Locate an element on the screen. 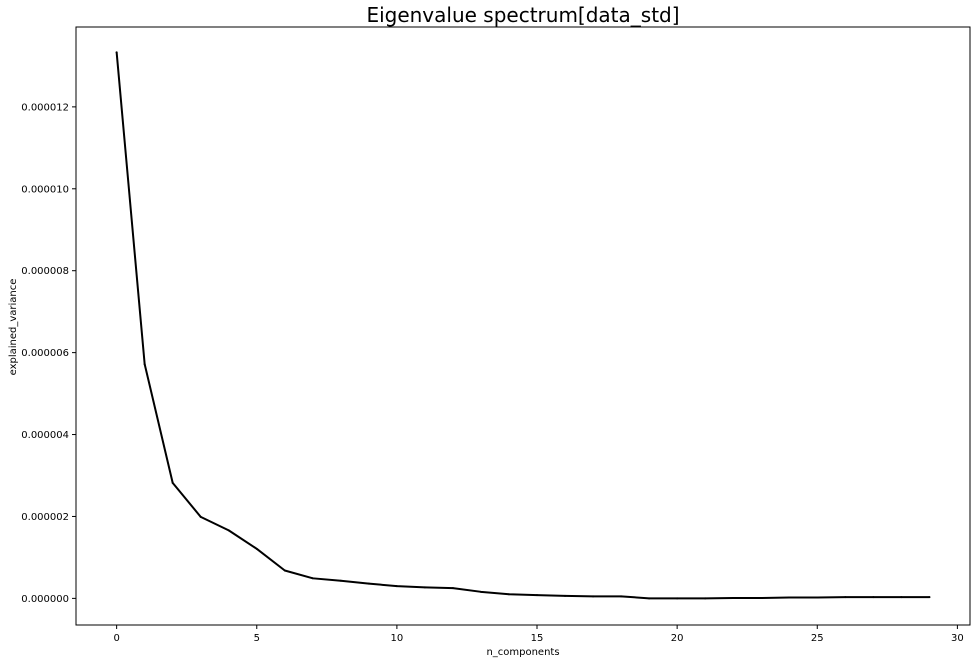 The image size is (979, 664). y-tick-label: 0.000008 is located at coordinates (45, 271).